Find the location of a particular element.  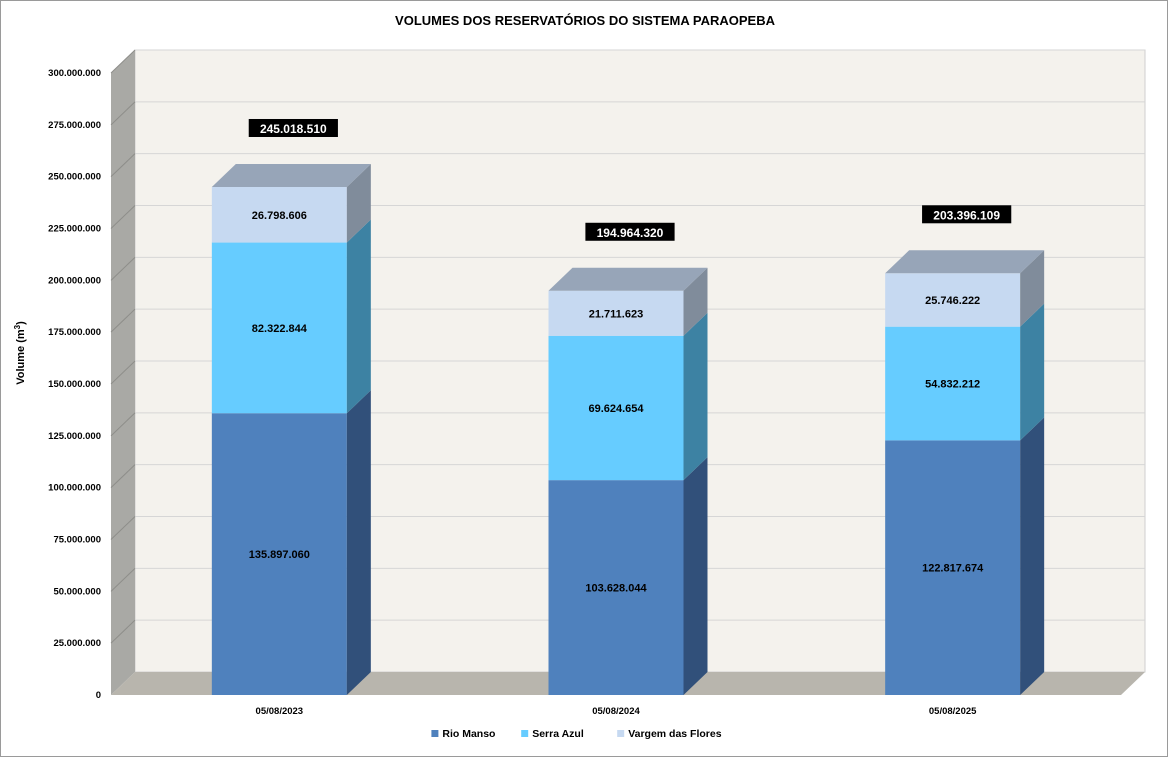

legend-item: Rio Manso is located at coordinates (463, 734).